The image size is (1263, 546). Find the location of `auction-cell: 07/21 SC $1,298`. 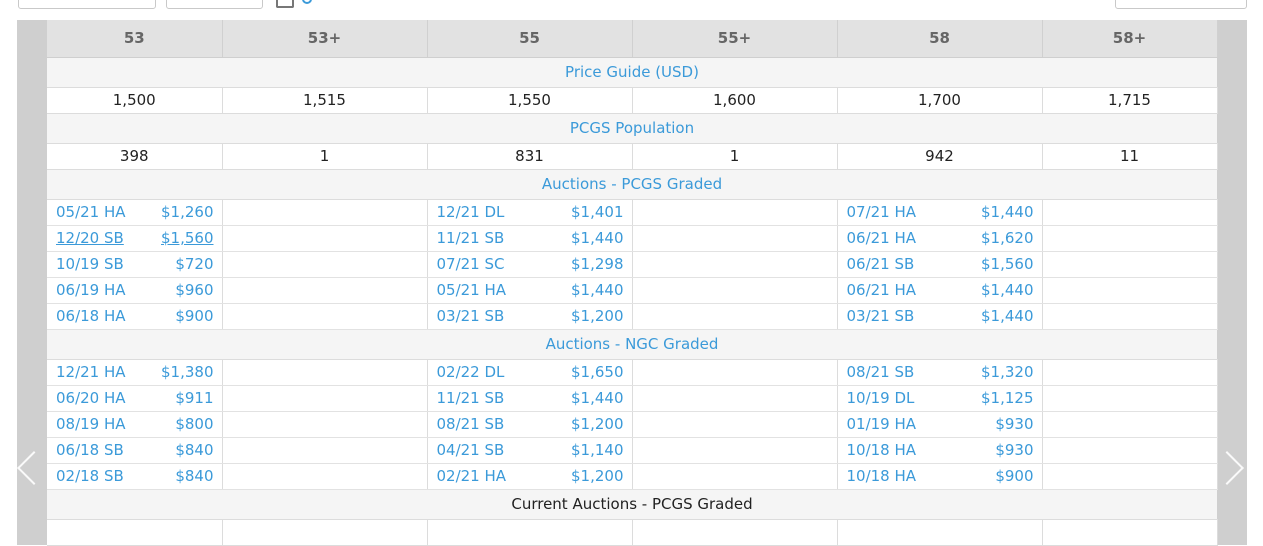

auction-cell: 07/21 SC $1,298 is located at coordinates (530, 264).